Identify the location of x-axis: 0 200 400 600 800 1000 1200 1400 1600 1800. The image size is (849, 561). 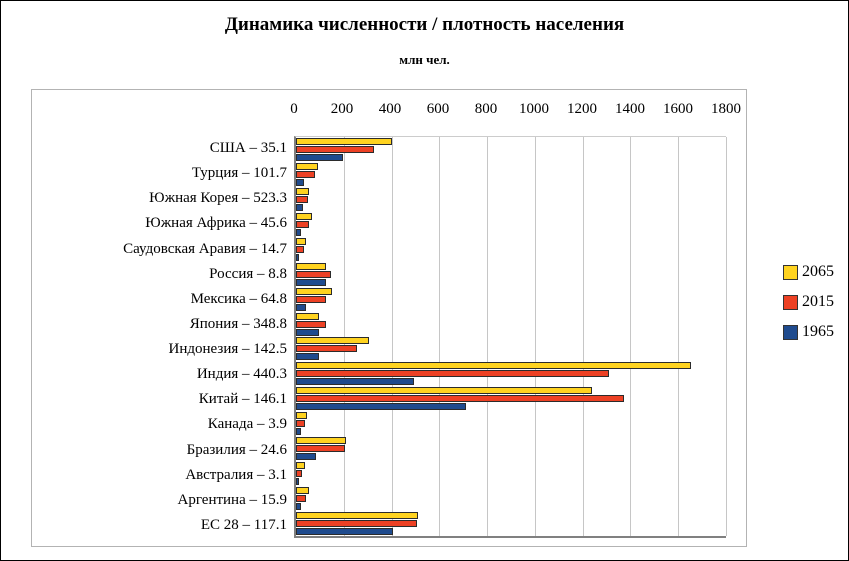
(515, 113).